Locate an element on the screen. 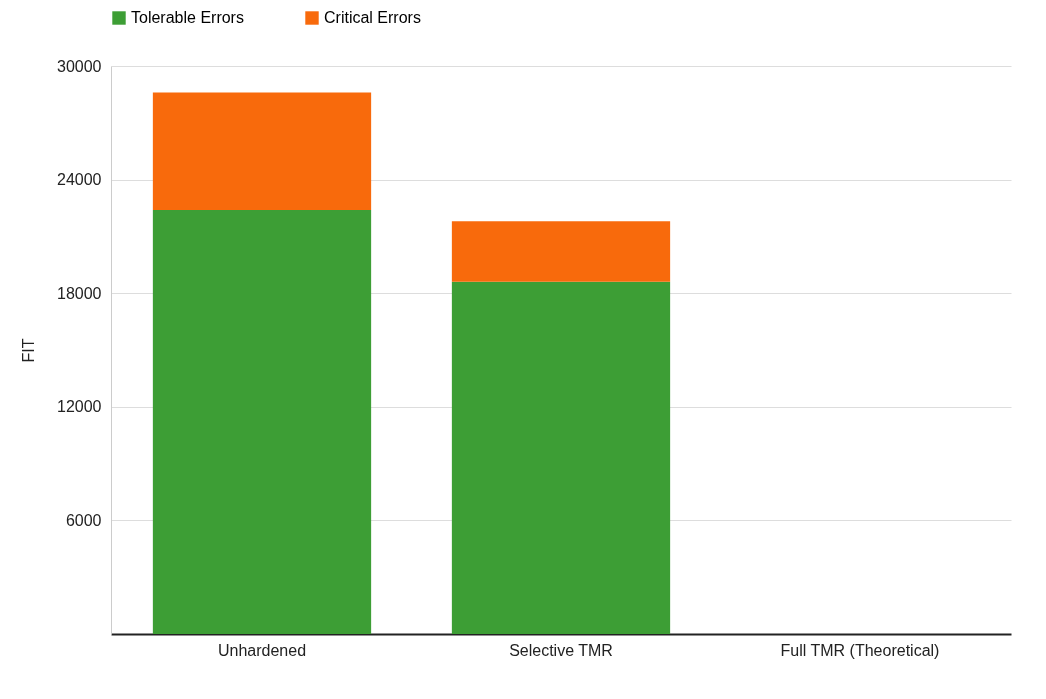 This screenshot has height=699, width=1046. y-axis-title: FIT is located at coordinates (29, 350).